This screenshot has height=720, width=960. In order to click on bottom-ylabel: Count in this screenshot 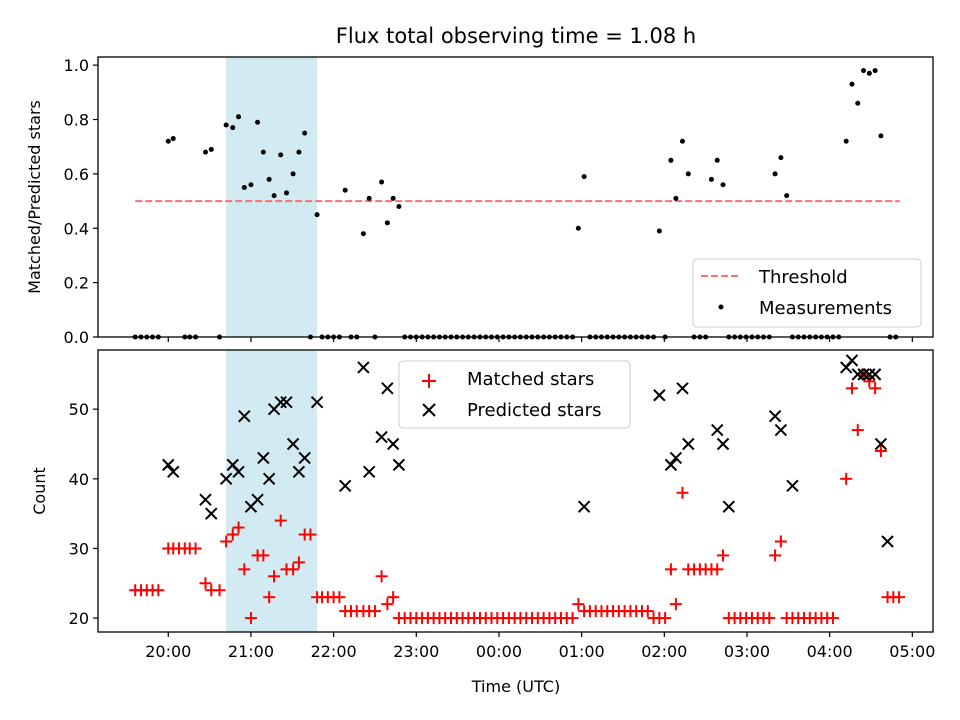, I will do `click(39, 491)`.